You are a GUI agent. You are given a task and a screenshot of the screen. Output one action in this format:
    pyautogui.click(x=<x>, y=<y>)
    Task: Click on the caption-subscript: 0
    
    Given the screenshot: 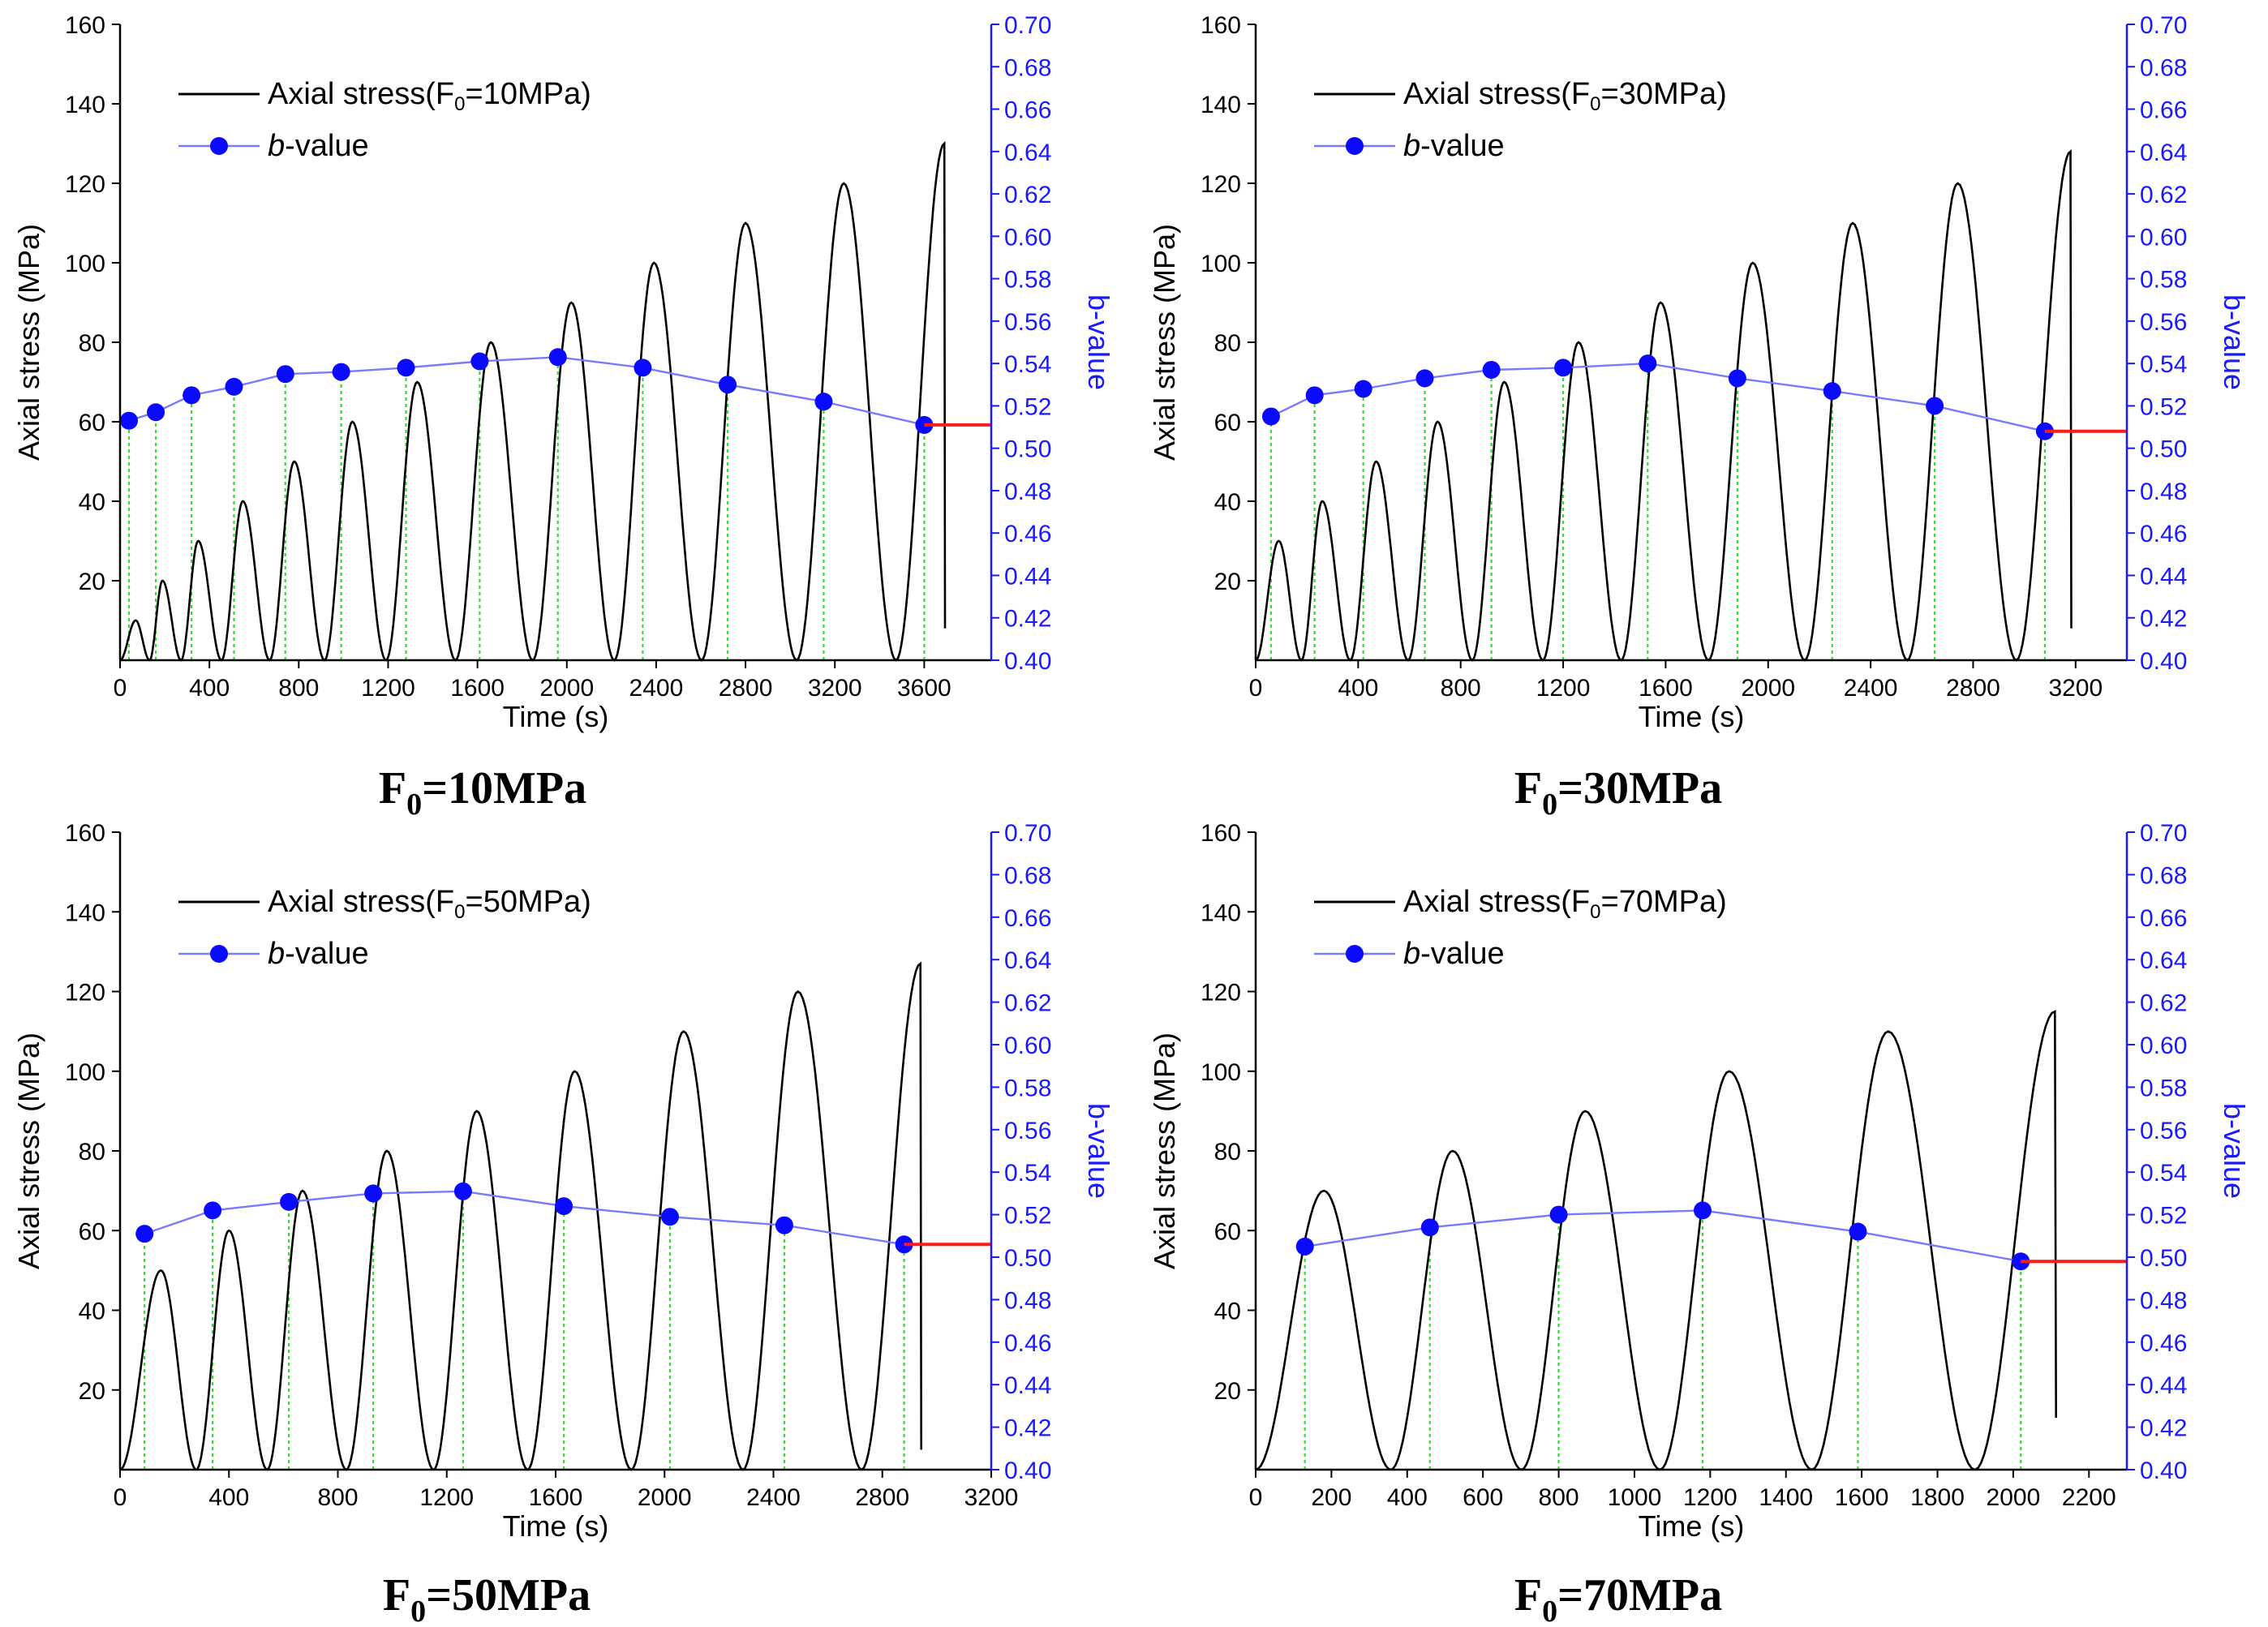 What is the action you would take?
    pyautogui.click(x=1549, y=1611)
    